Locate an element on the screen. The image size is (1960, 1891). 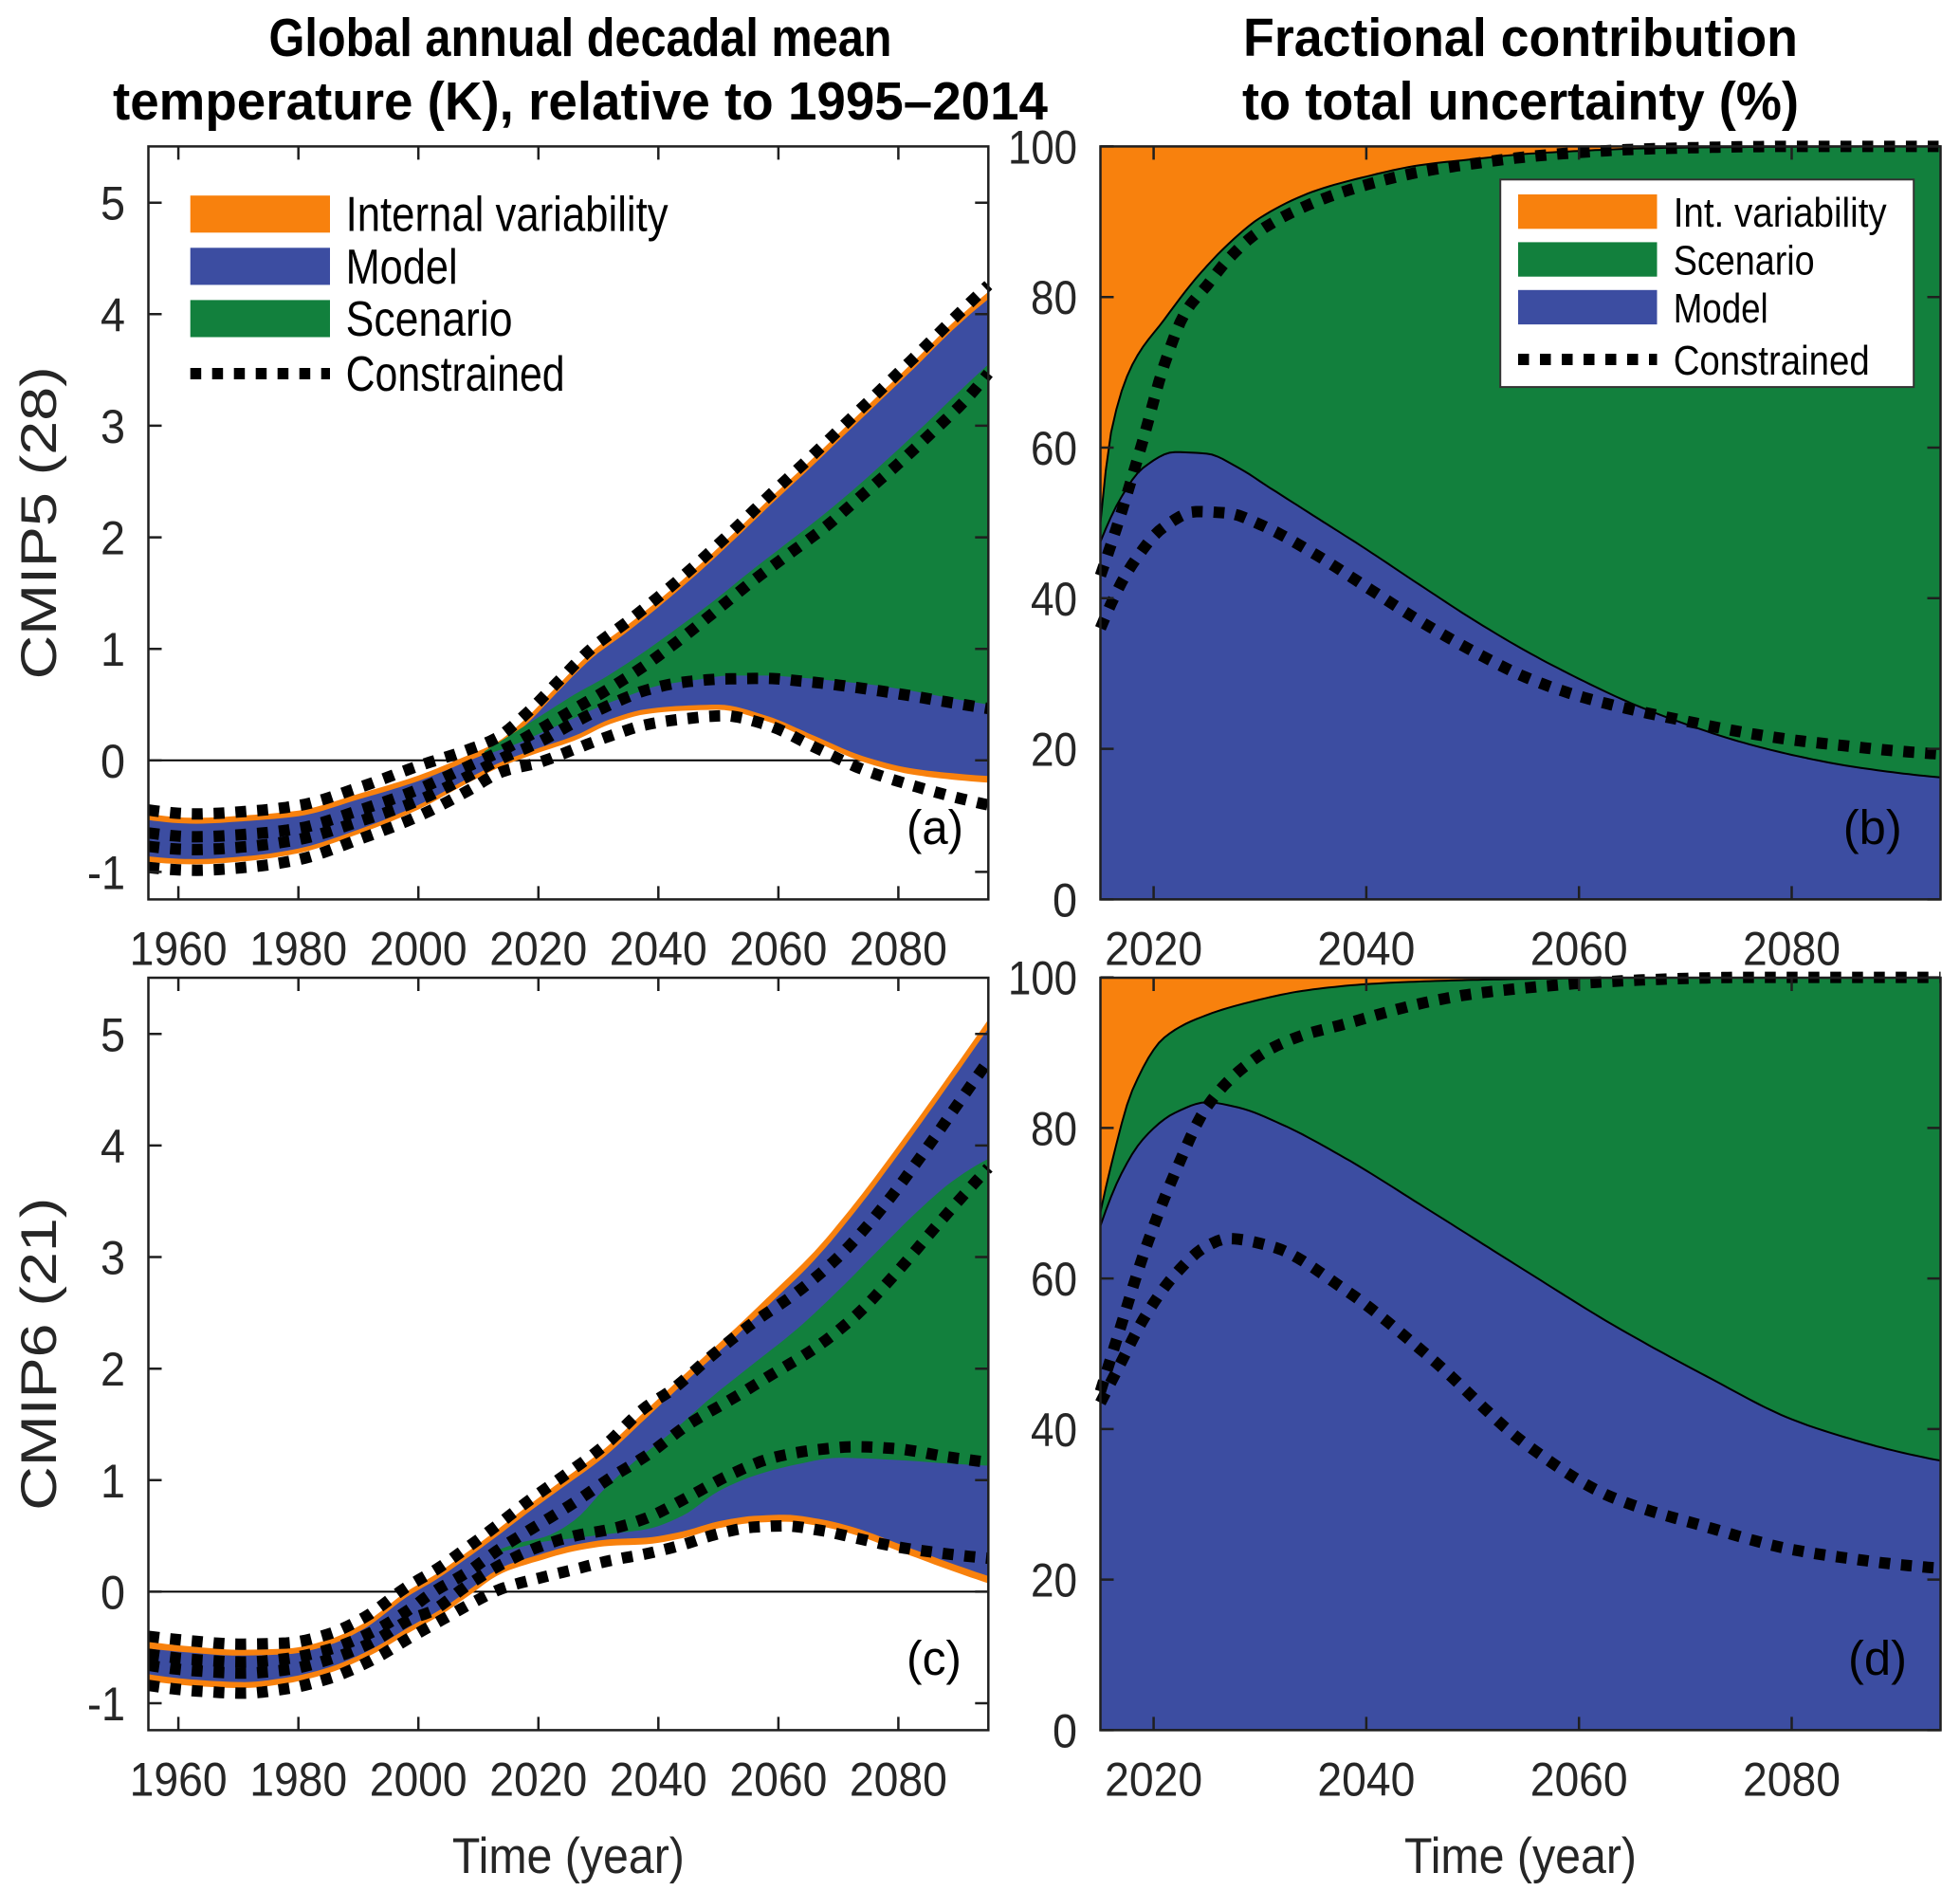
svg-text: Global annual decadal mean is located at coordinates (580, 38).